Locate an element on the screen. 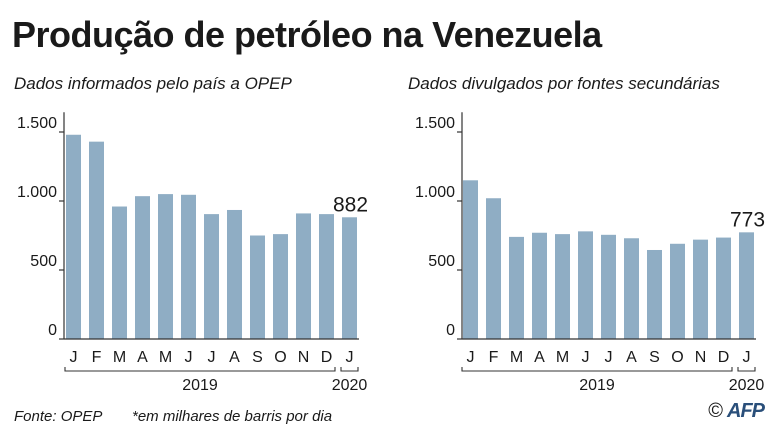 This screenshot has height=438, width=778. last-value-callout: 882 is located at coordinates (350, 204).